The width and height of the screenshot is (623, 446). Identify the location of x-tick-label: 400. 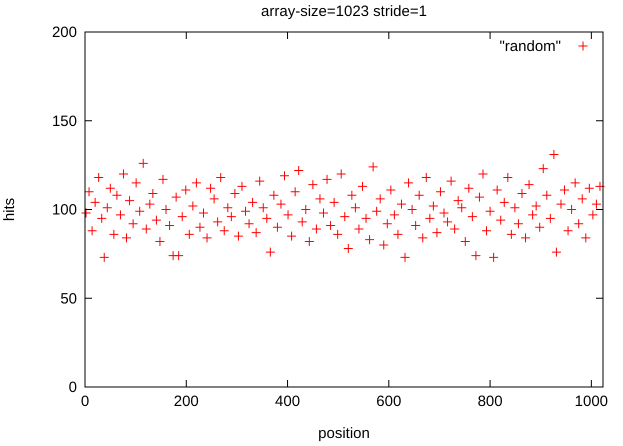
(287, 401).